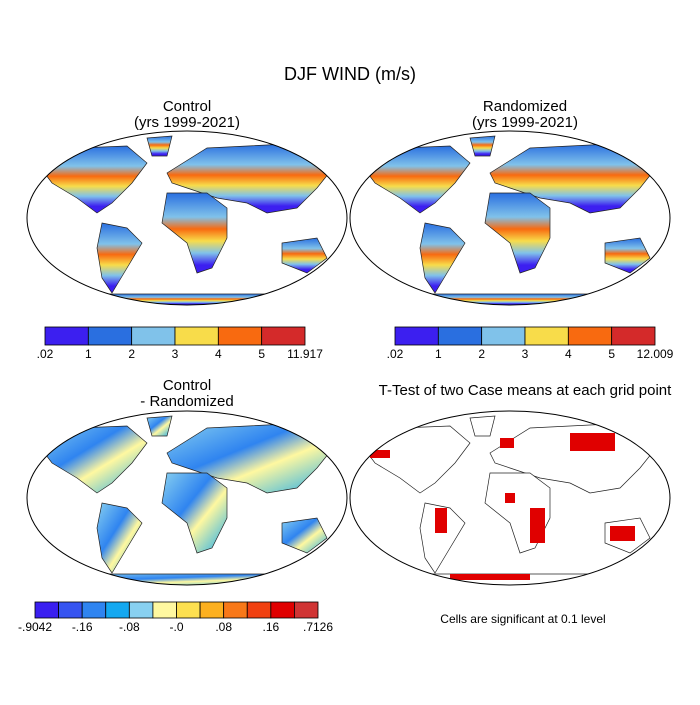 This screenshot has width=700, height=705. Describe the element at coordinates (318, 627) in the screenshot. I see `colorbar-label: .7126` at that location.